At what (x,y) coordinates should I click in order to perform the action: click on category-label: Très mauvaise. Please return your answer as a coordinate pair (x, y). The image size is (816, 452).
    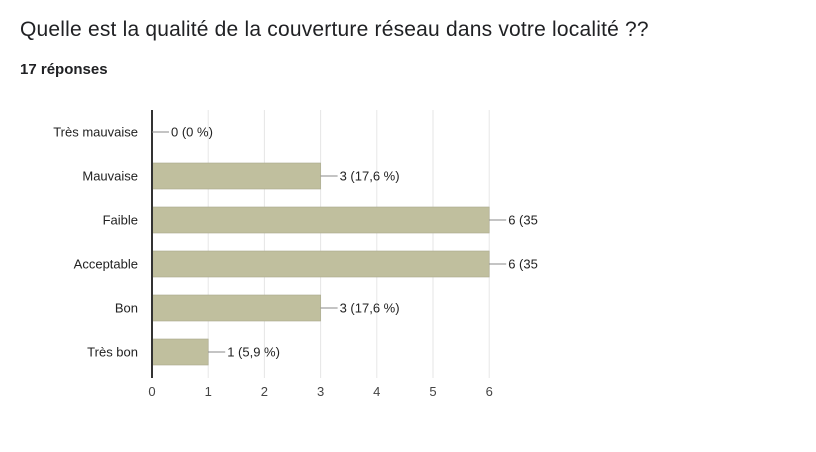
    Looking at the image, I should click on (95, 132).